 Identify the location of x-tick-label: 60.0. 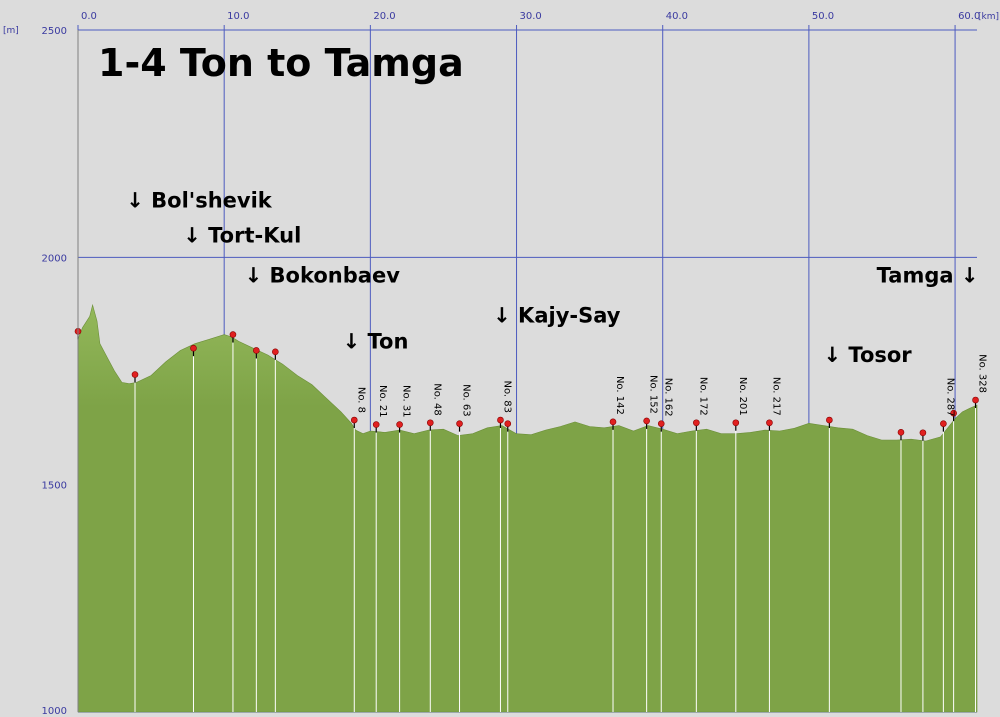
(969, 16).